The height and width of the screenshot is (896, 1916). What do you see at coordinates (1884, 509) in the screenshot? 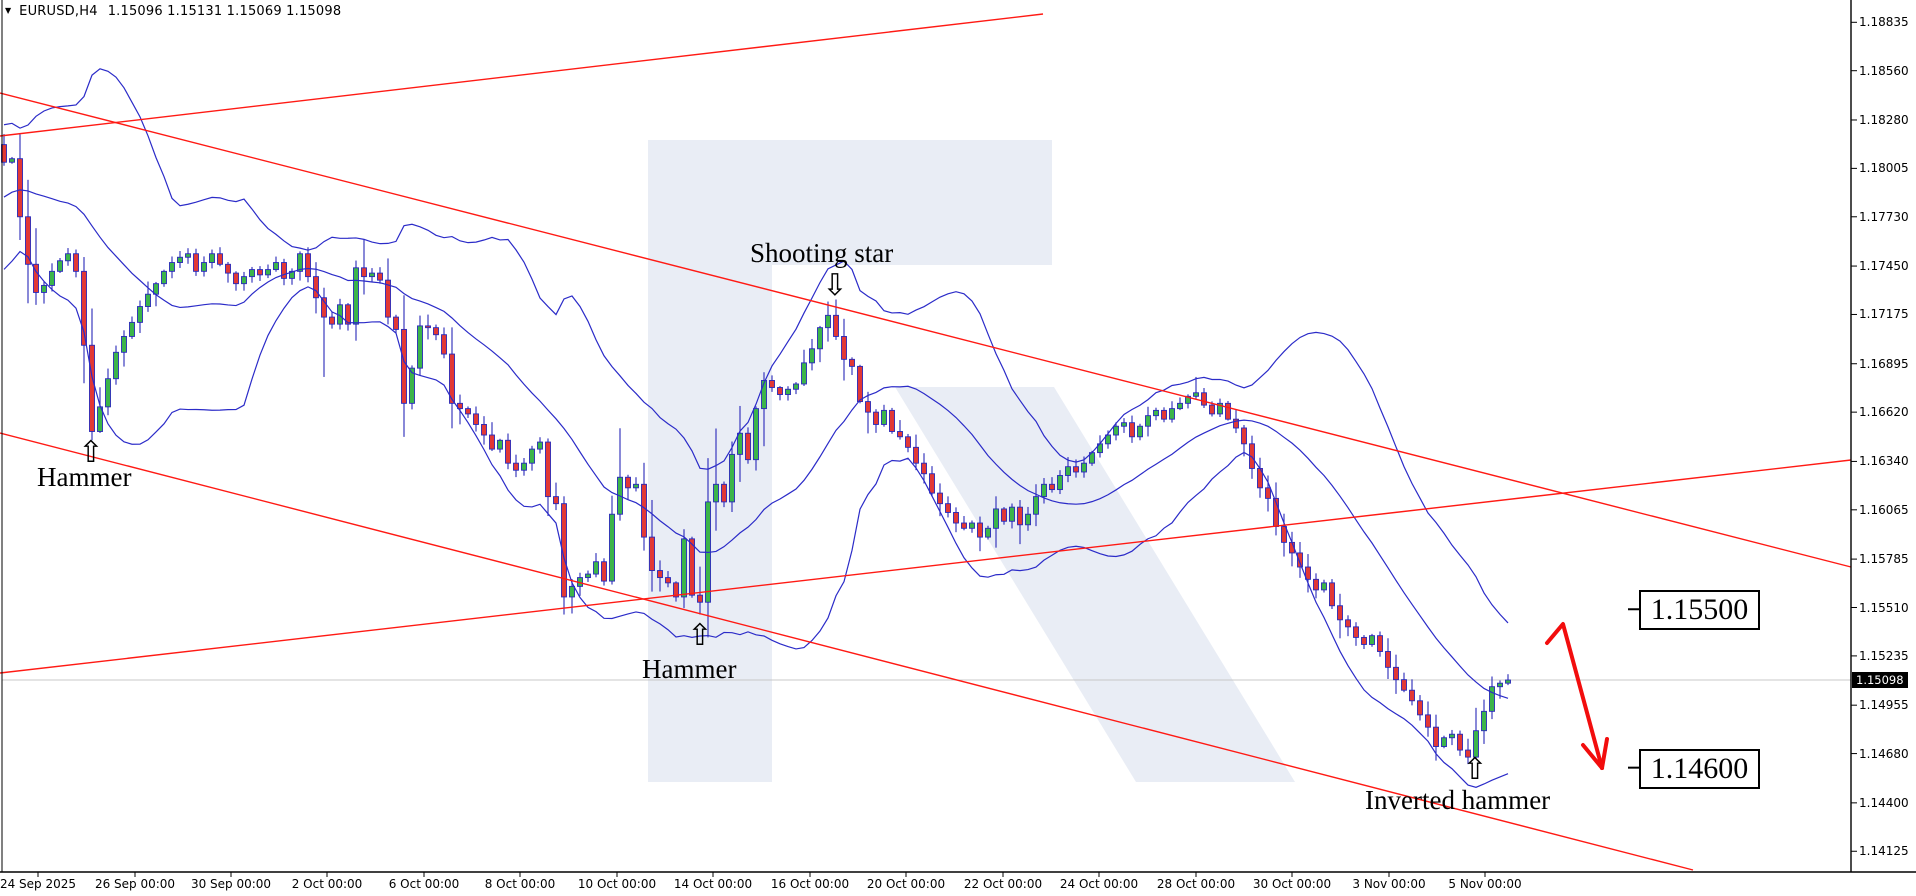
I see `price-axis-label: 1.16065` at bounding box center [1884, 509].